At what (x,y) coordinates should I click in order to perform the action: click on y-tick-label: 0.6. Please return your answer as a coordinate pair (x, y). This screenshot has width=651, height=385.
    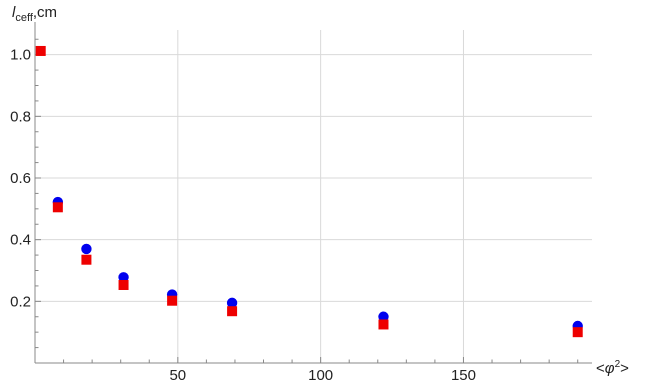
    Looking at the image, I should click on (20, 178).